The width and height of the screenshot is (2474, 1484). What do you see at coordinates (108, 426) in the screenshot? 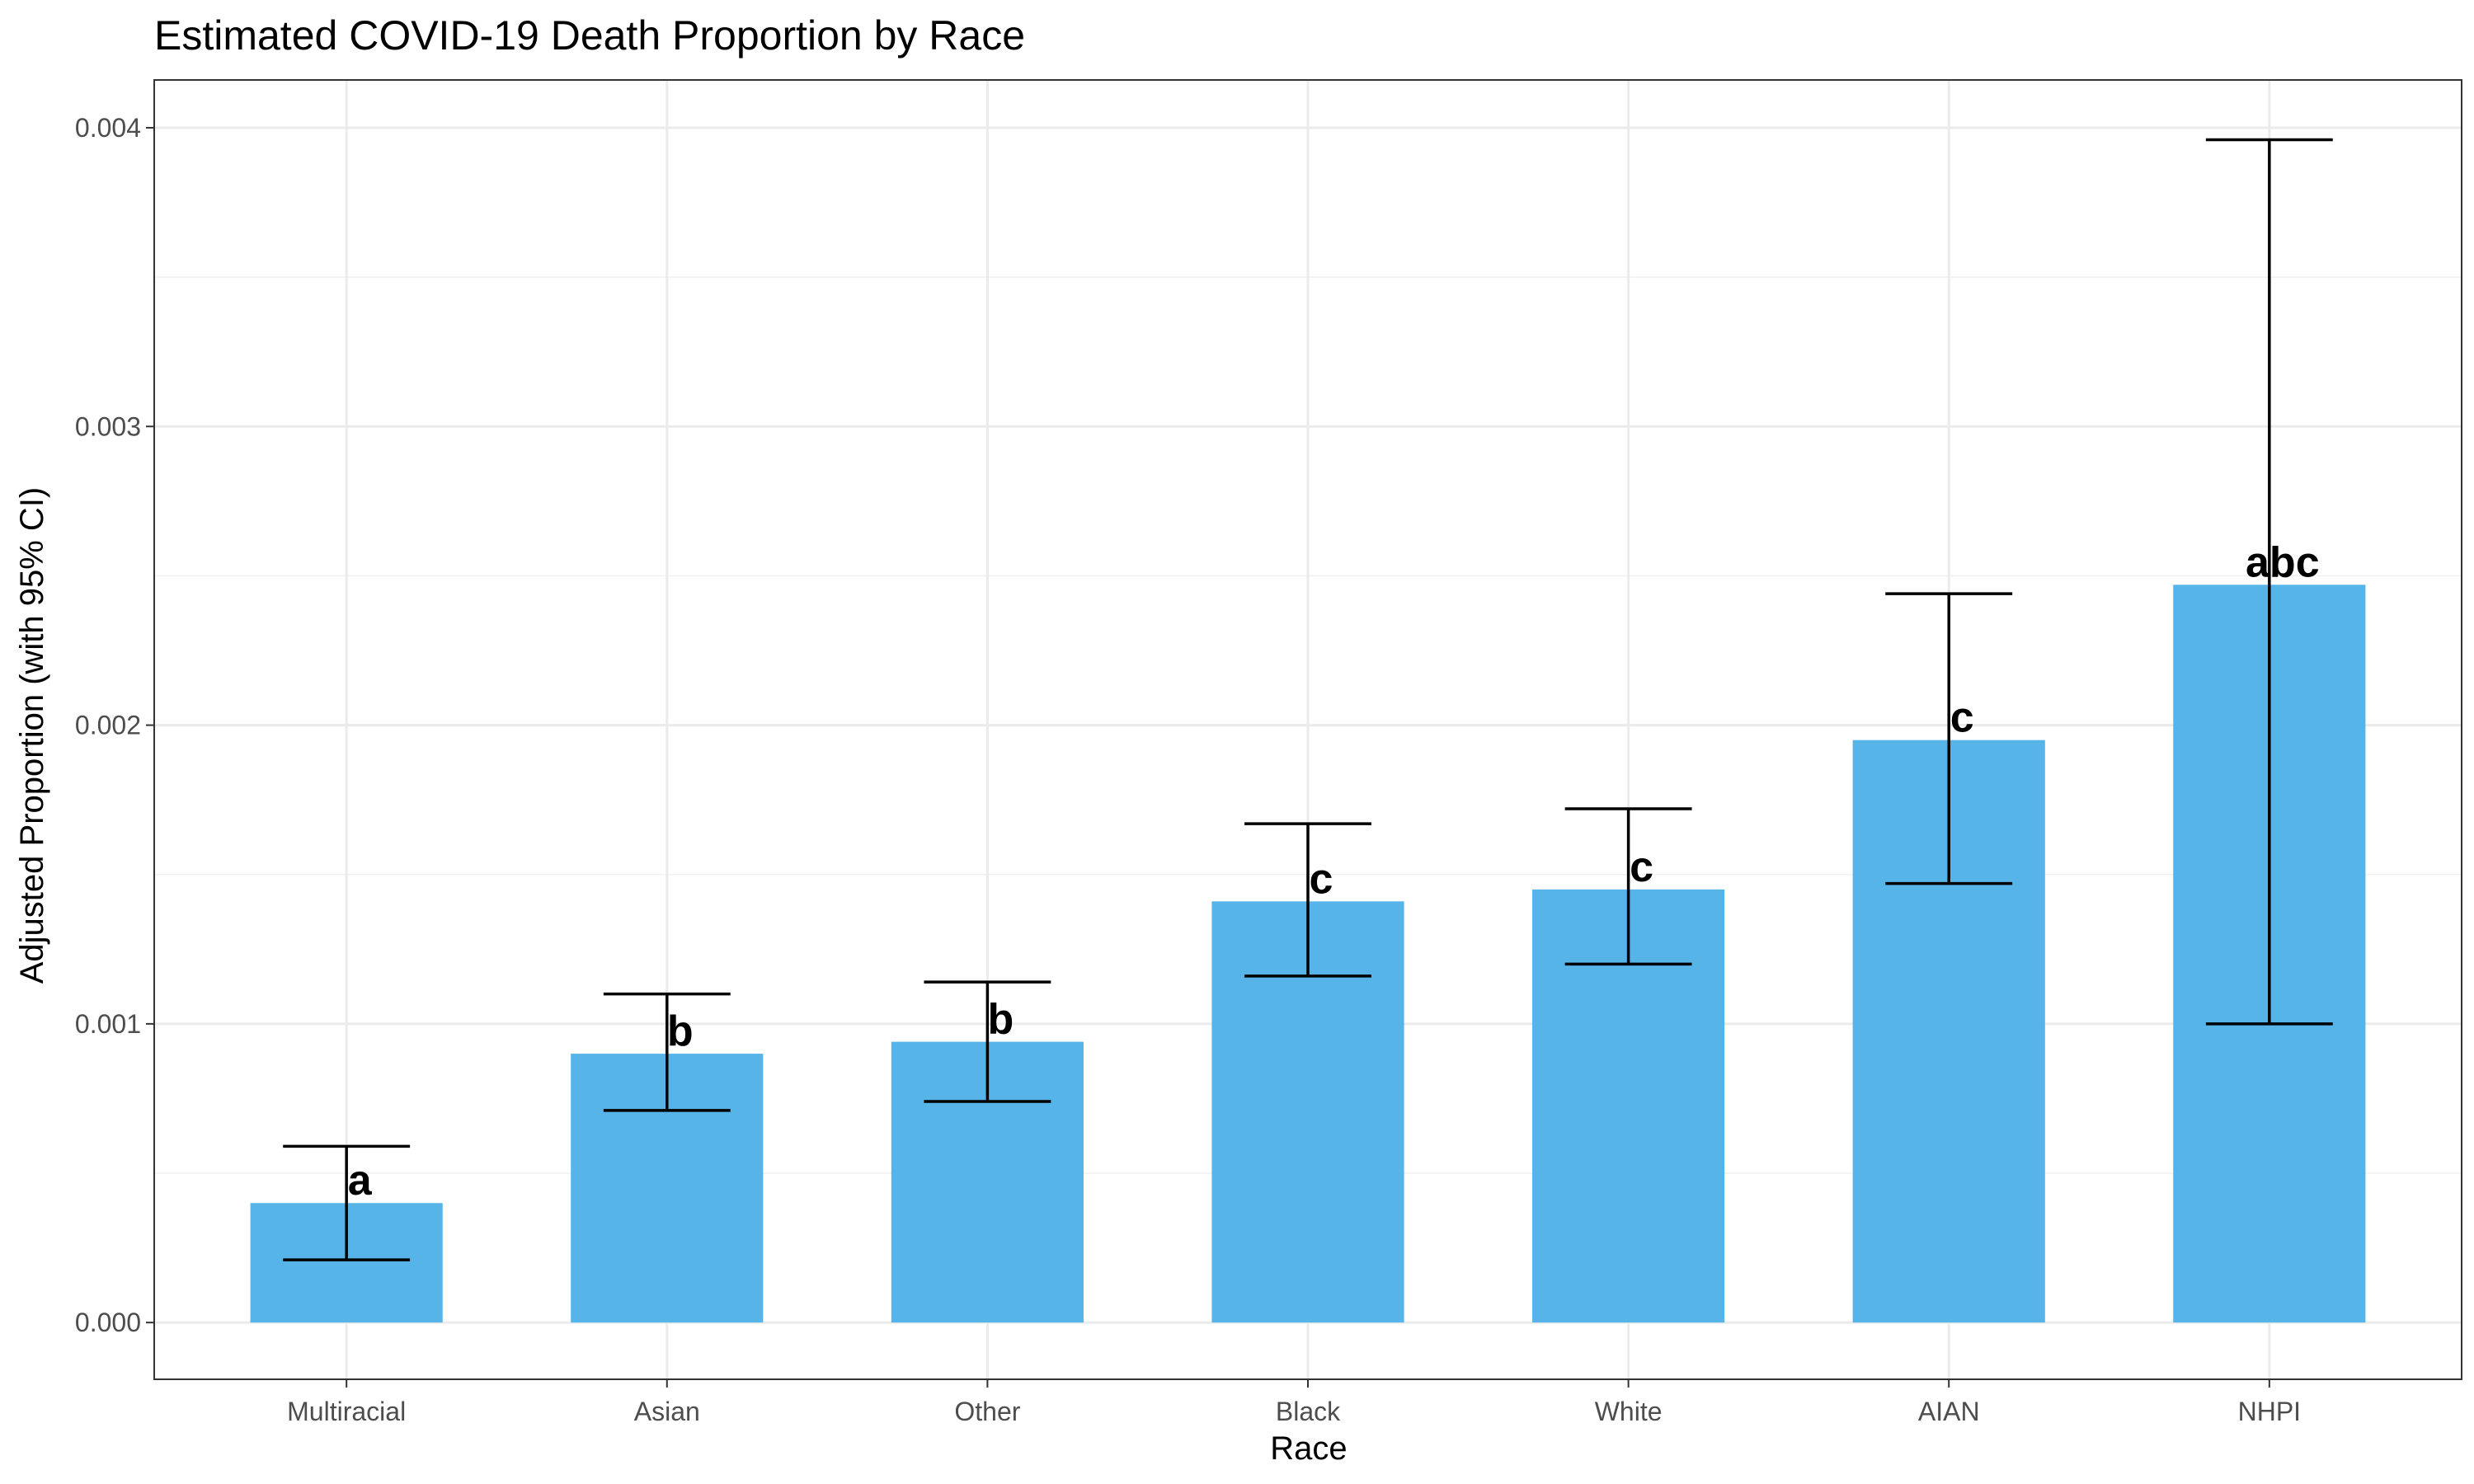
I see `y-tick-label: 0.003` at bounding box center [108, 426].